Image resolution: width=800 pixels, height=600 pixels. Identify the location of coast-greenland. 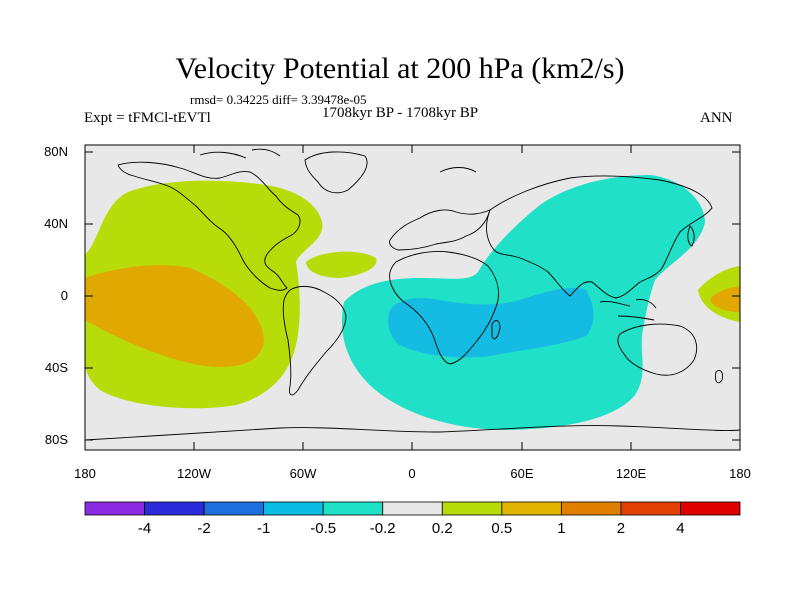
(336, 172).